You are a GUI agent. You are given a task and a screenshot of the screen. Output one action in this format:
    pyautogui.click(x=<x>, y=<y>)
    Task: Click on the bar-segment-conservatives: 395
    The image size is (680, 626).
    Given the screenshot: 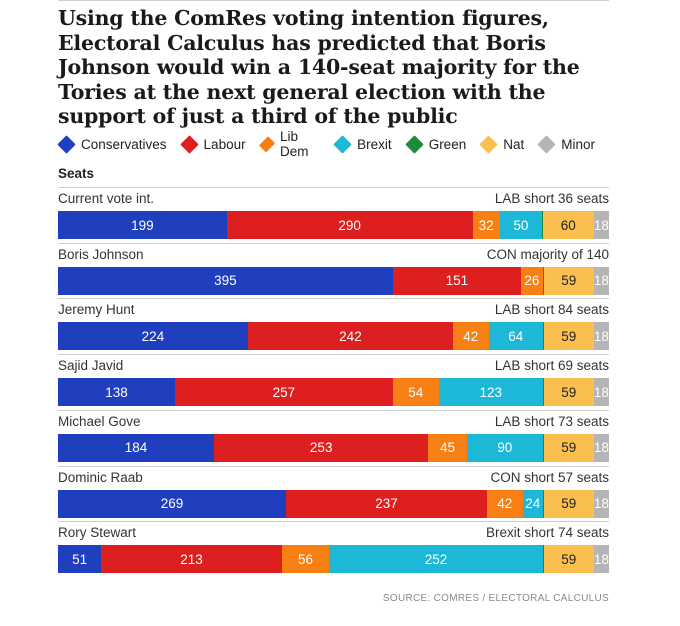 What is the action you would take?
    pyautogui.click(x=225, y=280)
    